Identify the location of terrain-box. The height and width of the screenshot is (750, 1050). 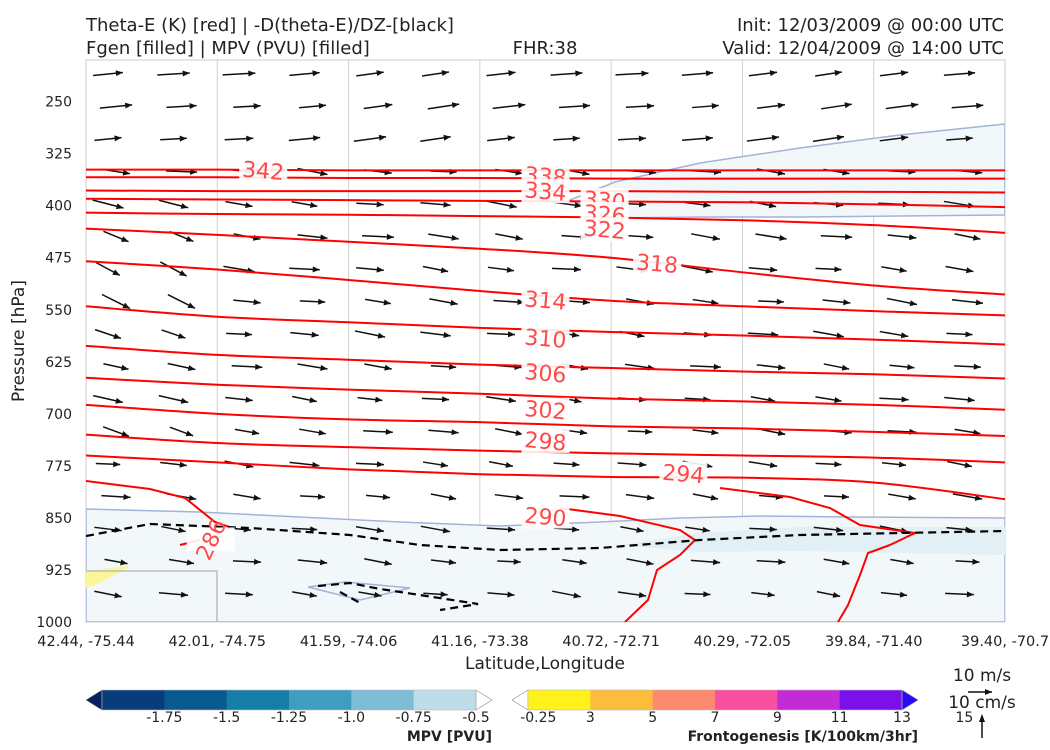
(152, 596).